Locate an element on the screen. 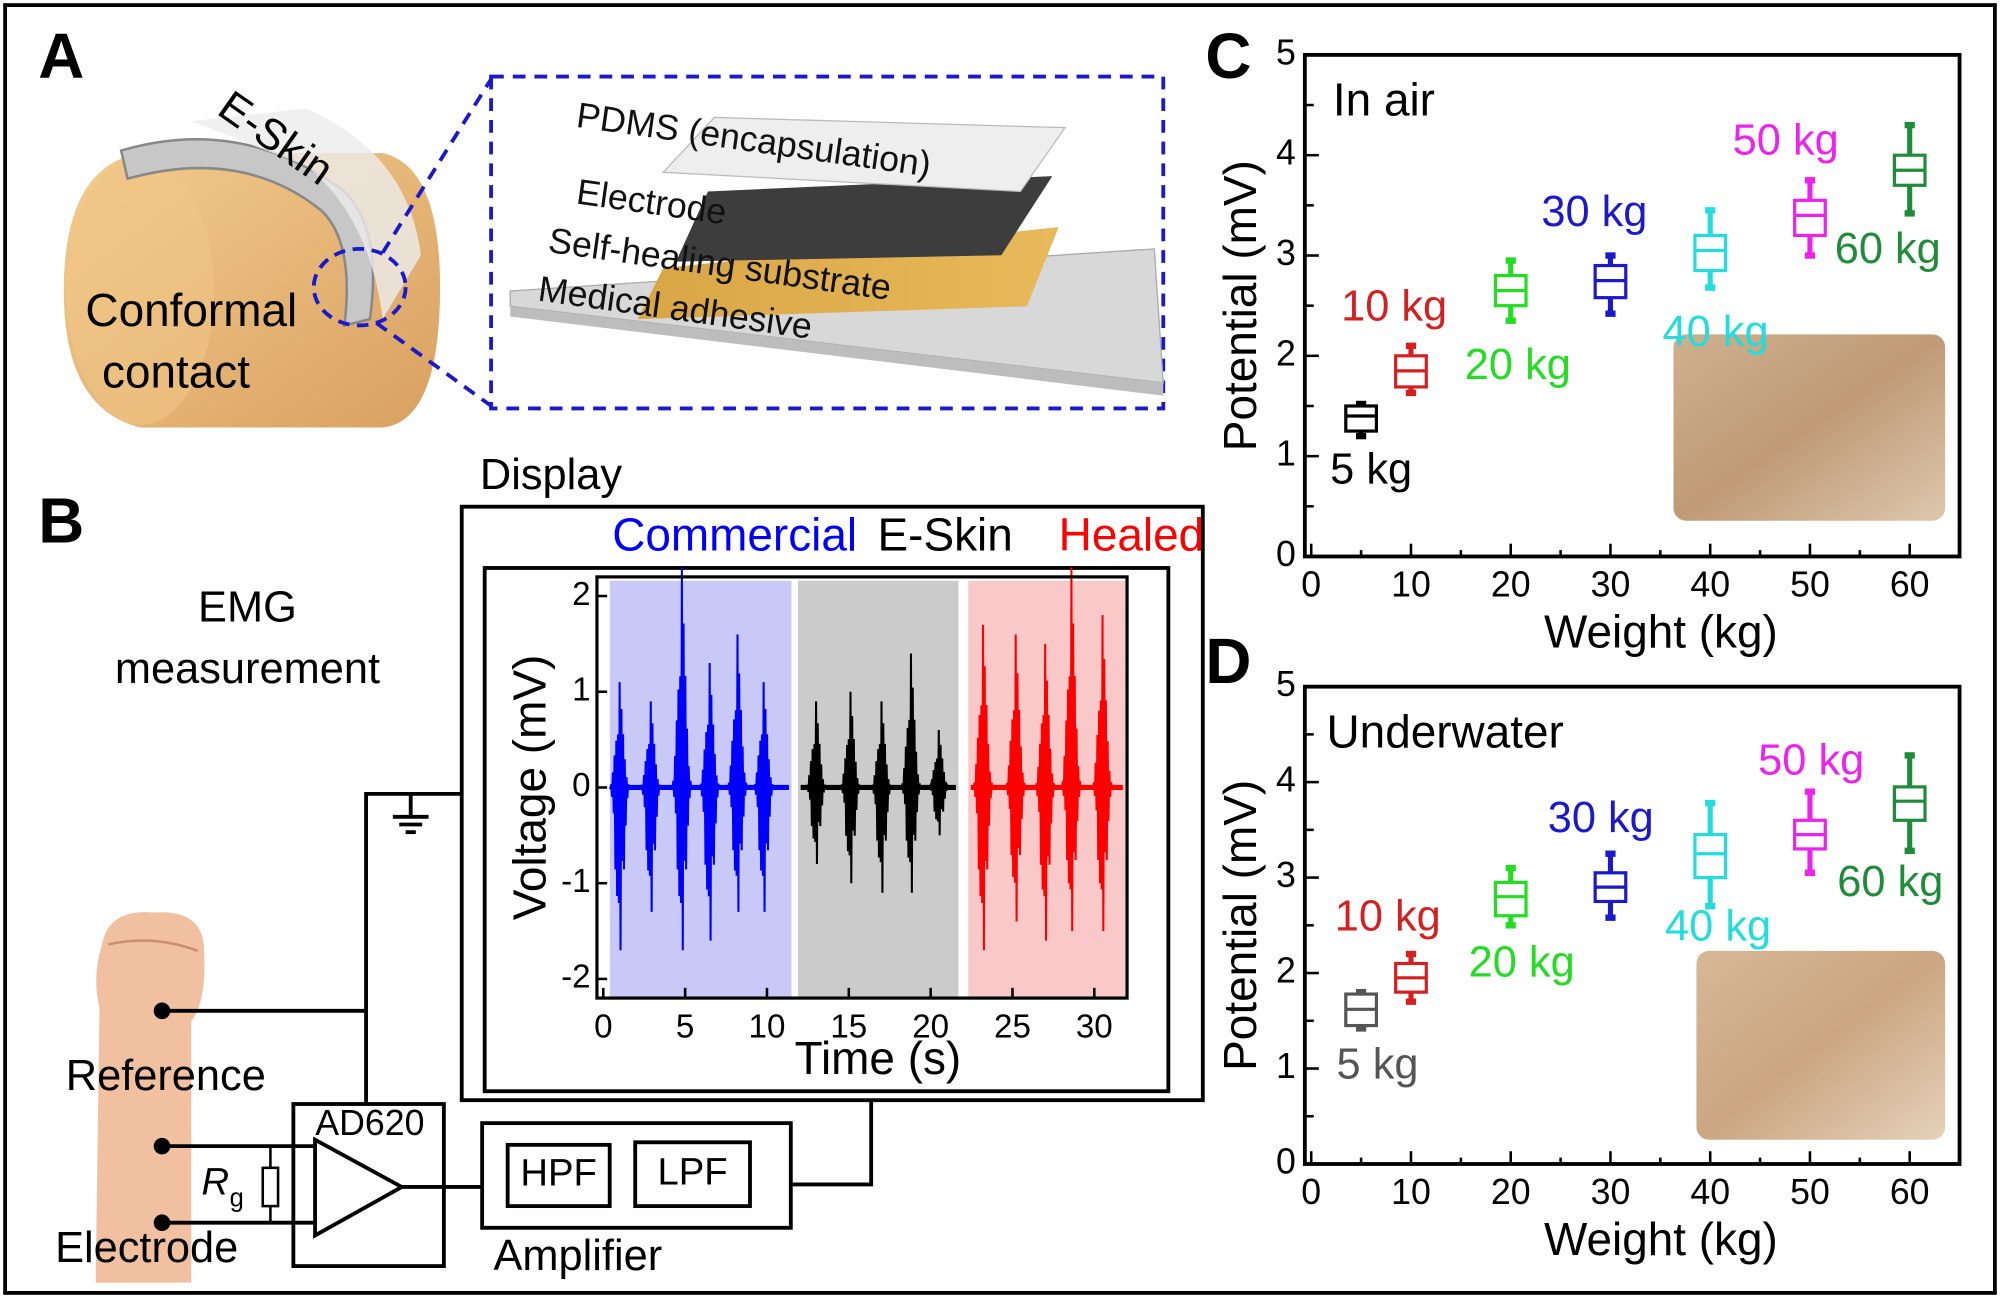  chart-title: Underwater is located at coordinates (1445, 731).